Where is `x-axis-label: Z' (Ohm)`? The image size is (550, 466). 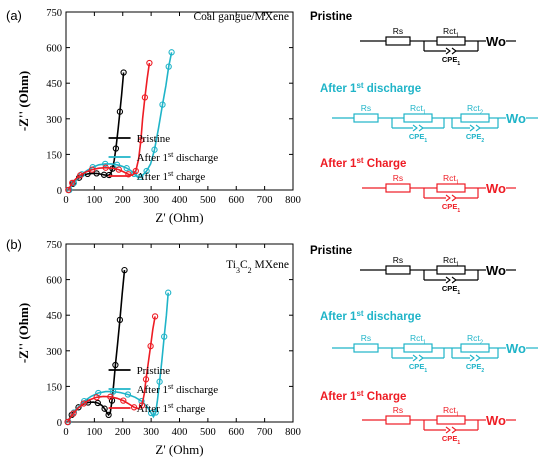
x-axis-label: Z' (Ohm) is located at coordinates (179, 449).